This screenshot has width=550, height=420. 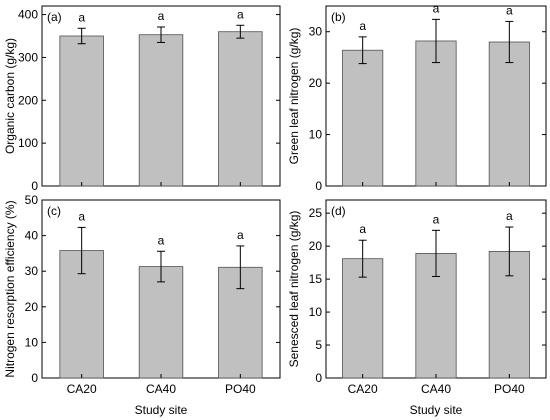 What do you see at coordinates (318, 345) in the screenshot?
I see `y-tick-label: 5` at bounding box center [318, 345].